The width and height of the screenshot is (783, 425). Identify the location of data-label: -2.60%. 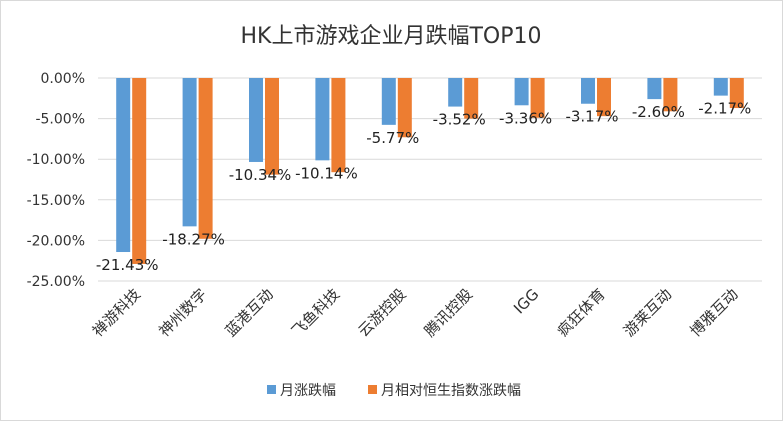
(658, 112).